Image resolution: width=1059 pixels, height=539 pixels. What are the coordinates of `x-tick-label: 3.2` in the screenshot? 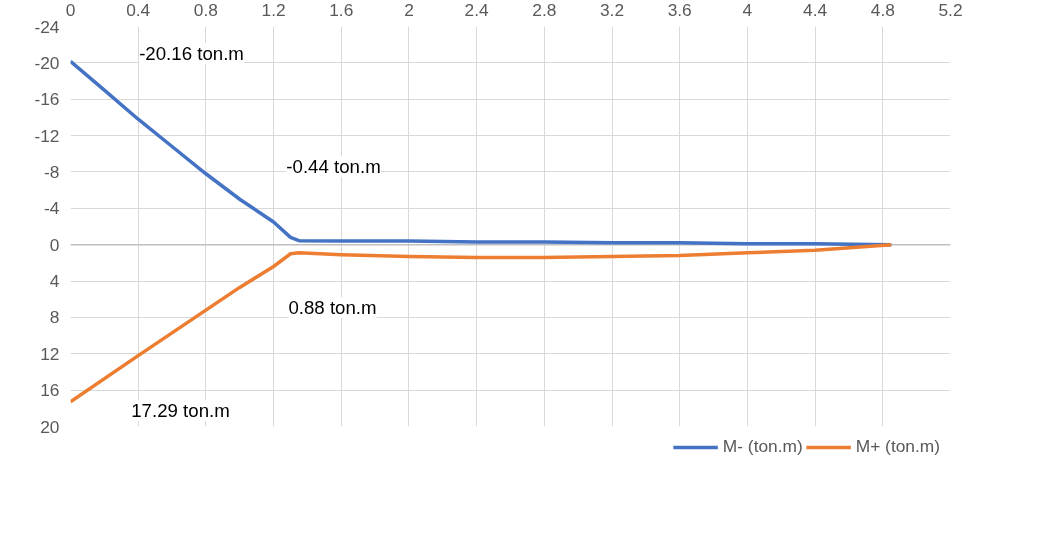 It's located at (612, 10).